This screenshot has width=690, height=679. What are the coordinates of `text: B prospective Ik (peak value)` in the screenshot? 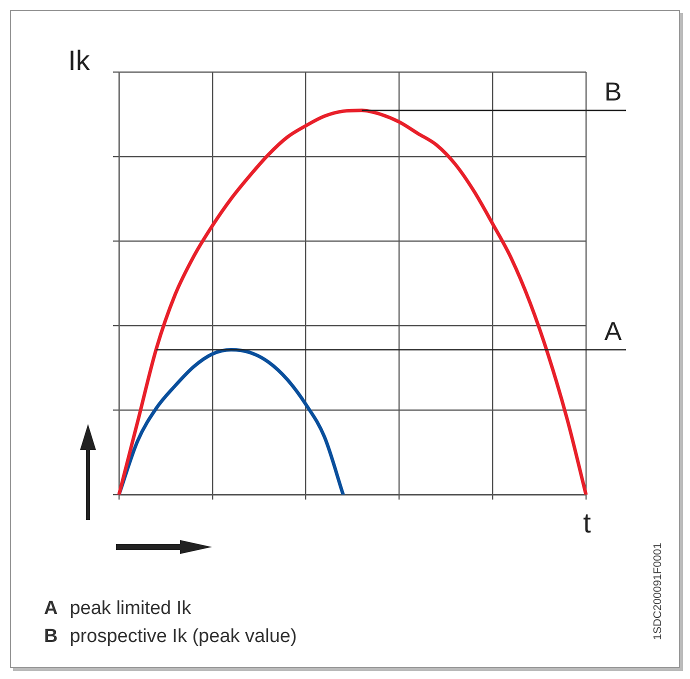 It's located at (170, 637).